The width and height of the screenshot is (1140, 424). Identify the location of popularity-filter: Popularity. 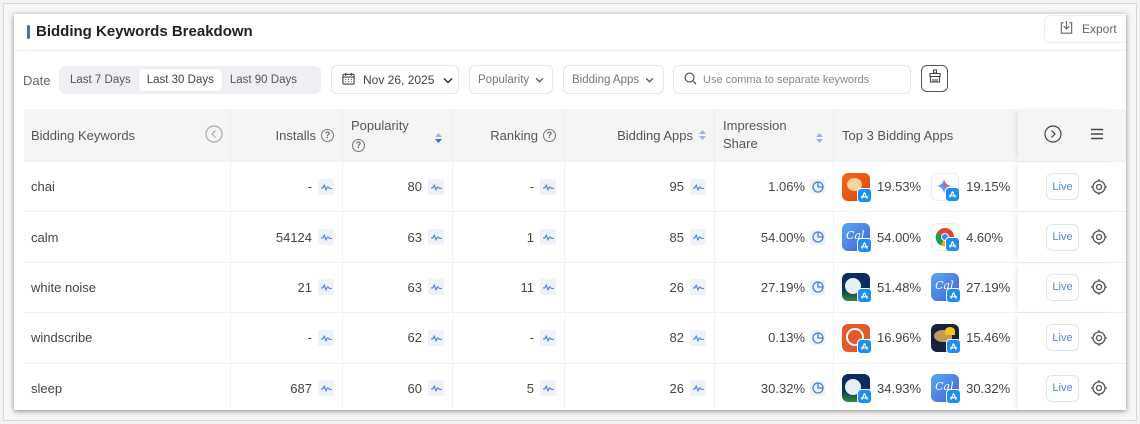
(511, 79).